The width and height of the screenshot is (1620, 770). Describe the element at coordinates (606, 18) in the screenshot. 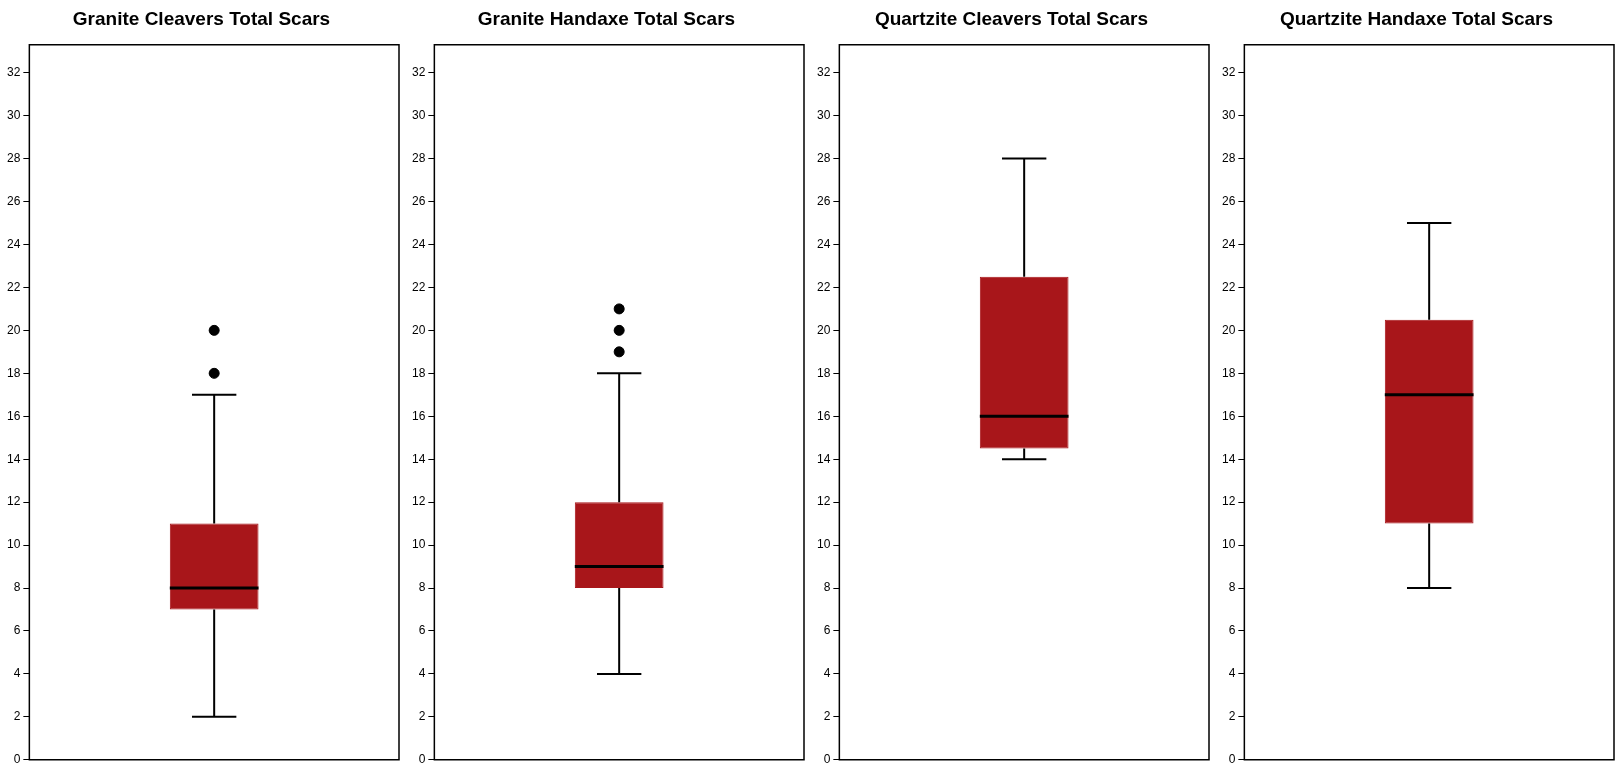

I see `chart-title: Granite Handaxe Total Scars` at that location.